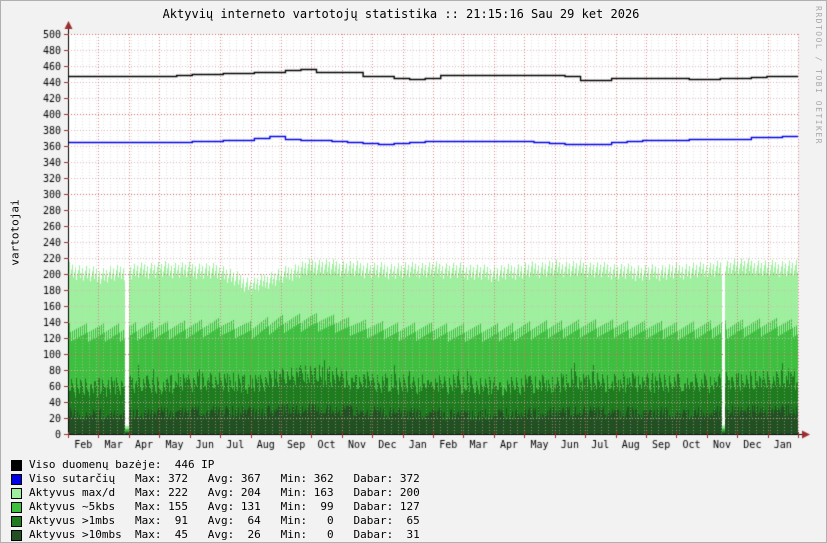  Describe the element at coordinates (15, 232) in the screenshot. I see `y-axis-label: vartotojai` at that location.